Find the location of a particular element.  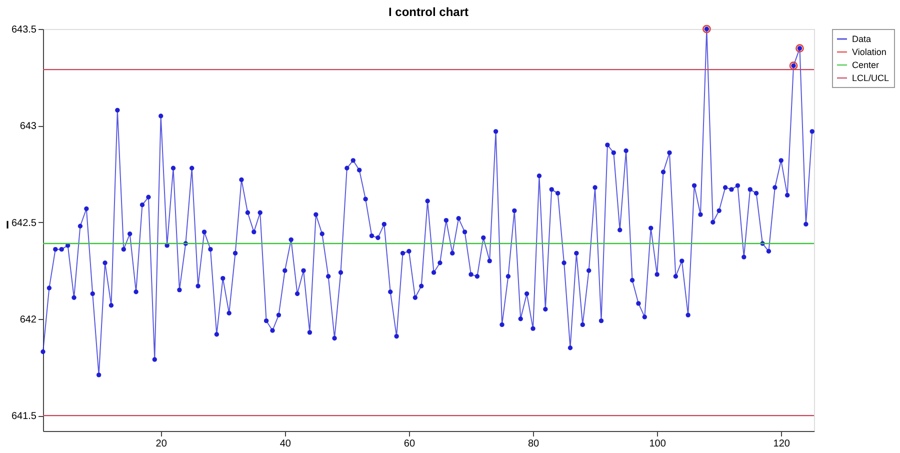

x-tick-label: 60 is located at coordinates (410, 444).